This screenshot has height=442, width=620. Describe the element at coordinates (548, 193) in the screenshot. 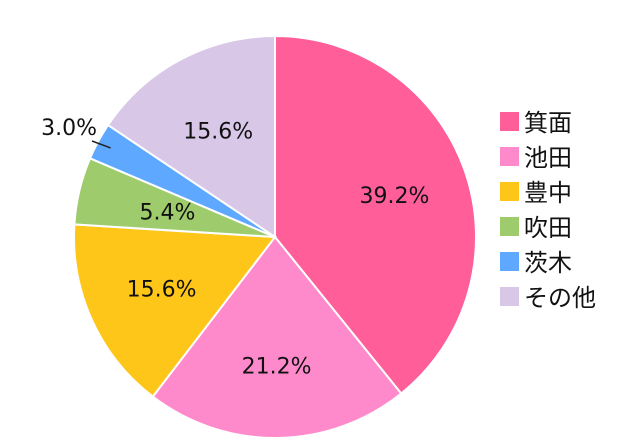

I see `legend-label-3: 豊中` at that location.